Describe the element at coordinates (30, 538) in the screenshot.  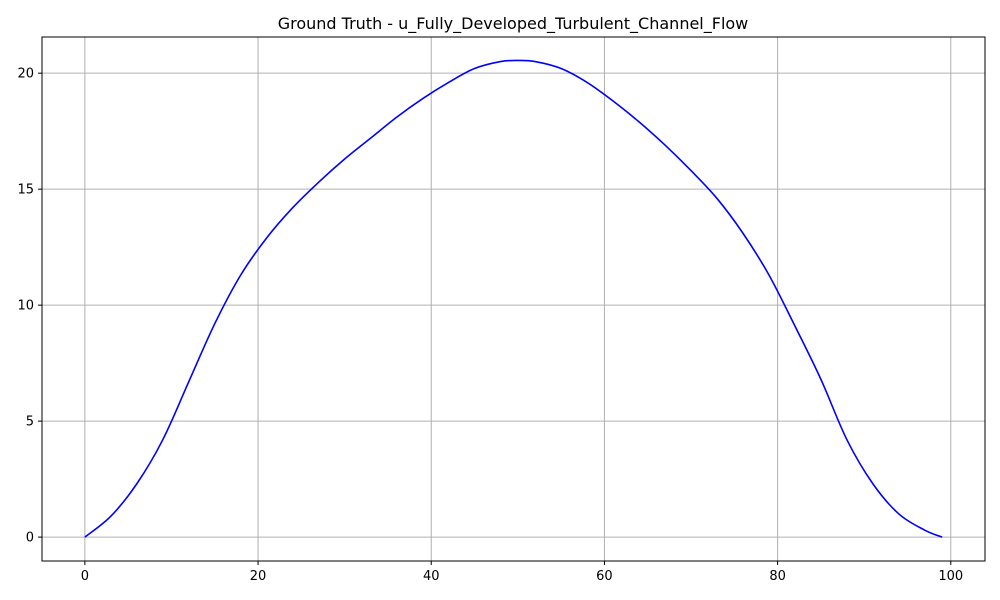
I see `y-tick-label: 0` at that location.